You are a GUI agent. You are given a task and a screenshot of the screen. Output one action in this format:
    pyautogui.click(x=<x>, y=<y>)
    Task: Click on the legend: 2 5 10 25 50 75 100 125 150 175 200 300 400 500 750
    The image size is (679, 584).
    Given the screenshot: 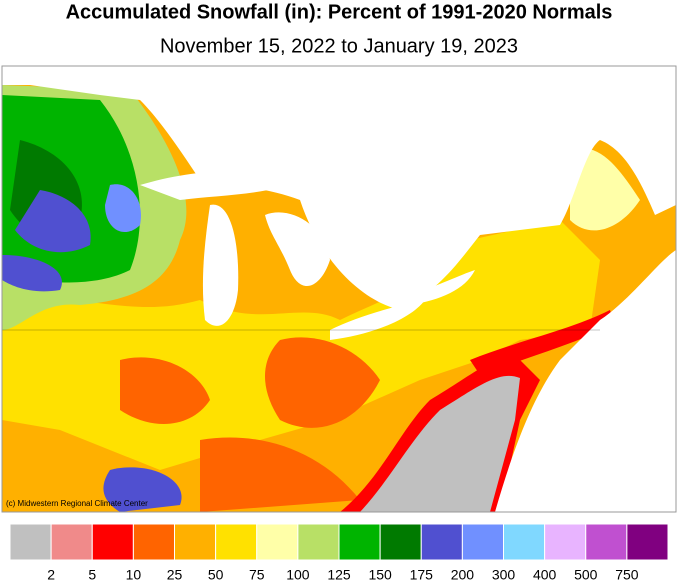 What is the action you would take?
    pyautogui.click(x=339, y=553)
    